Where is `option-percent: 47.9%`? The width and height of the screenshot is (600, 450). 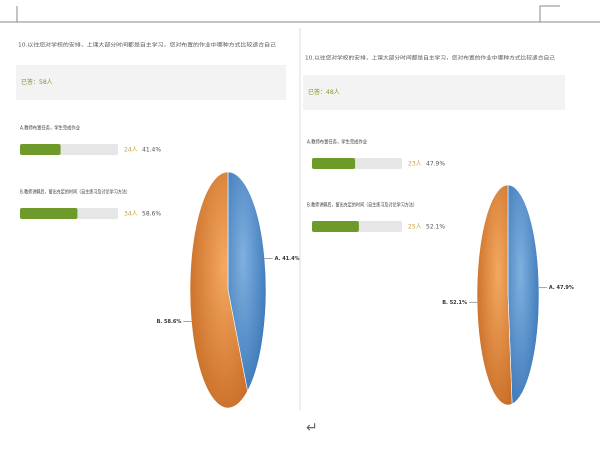 option-percent: 47.9% is located at coordinates (435, 164).